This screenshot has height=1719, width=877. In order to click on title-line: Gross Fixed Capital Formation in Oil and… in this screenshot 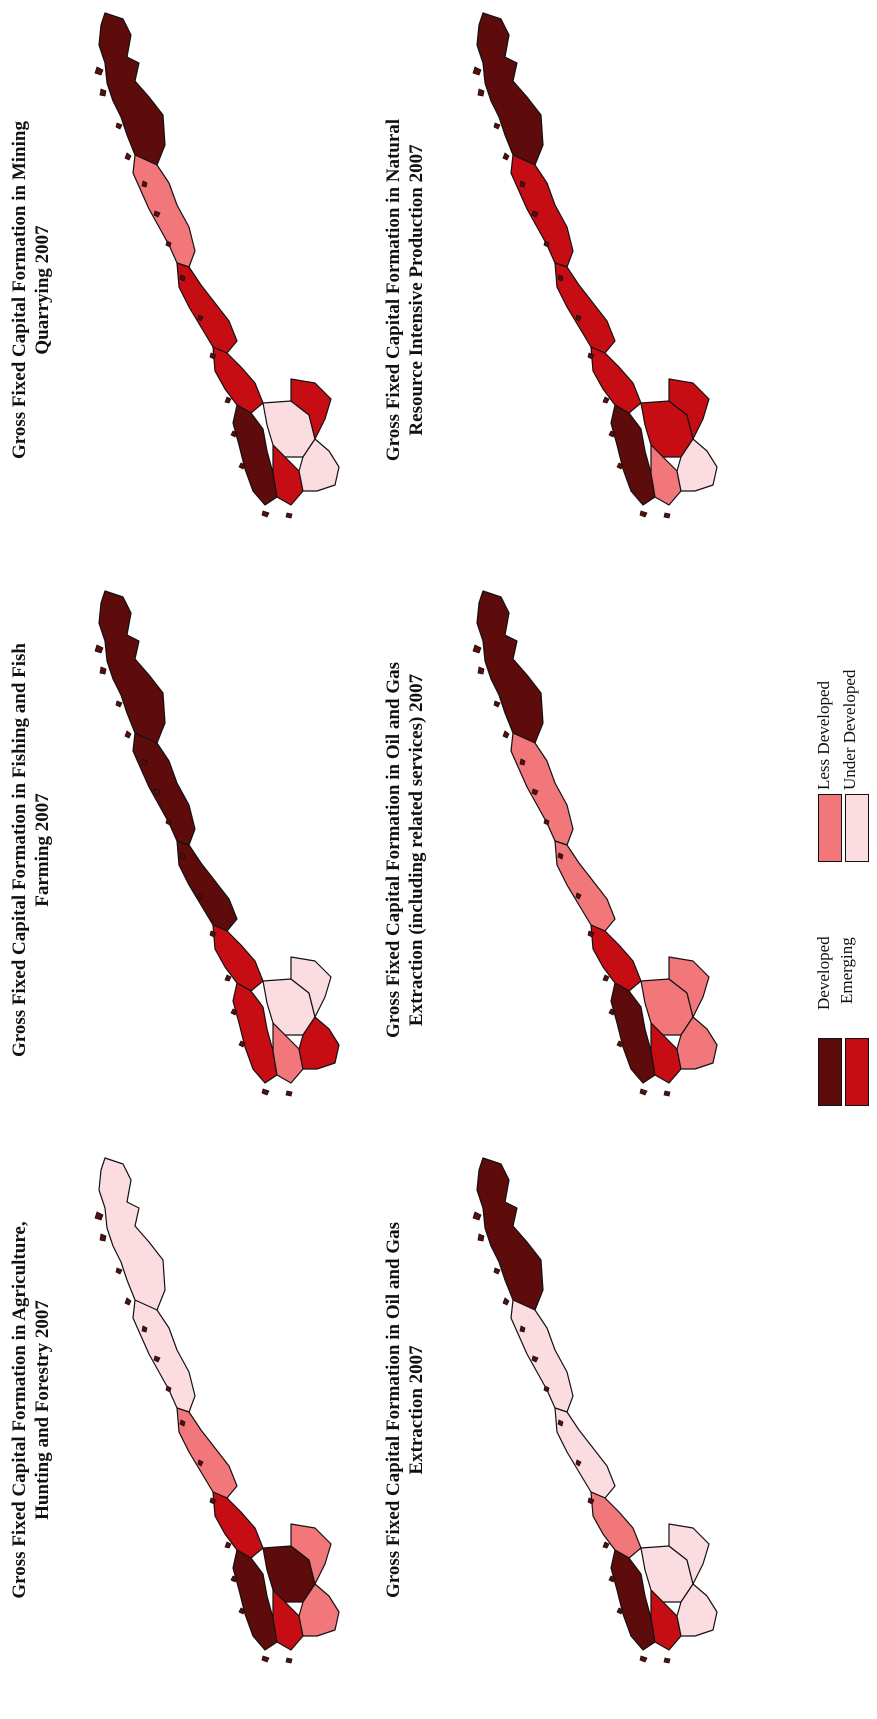, I will do `click(393, 1410)`.